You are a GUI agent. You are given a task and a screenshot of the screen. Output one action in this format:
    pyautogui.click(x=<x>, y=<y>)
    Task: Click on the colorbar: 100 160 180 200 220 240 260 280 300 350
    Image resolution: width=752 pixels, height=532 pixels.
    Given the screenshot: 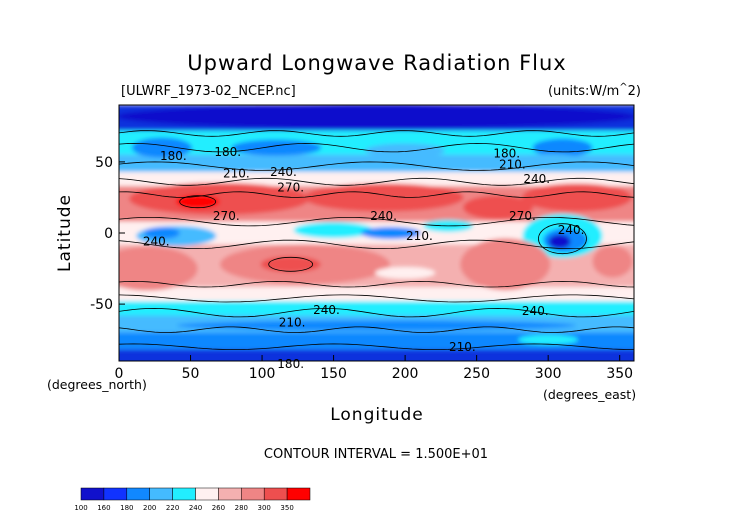 What is the action you would take?
    pyautogui.click(x=192, y=499)
    